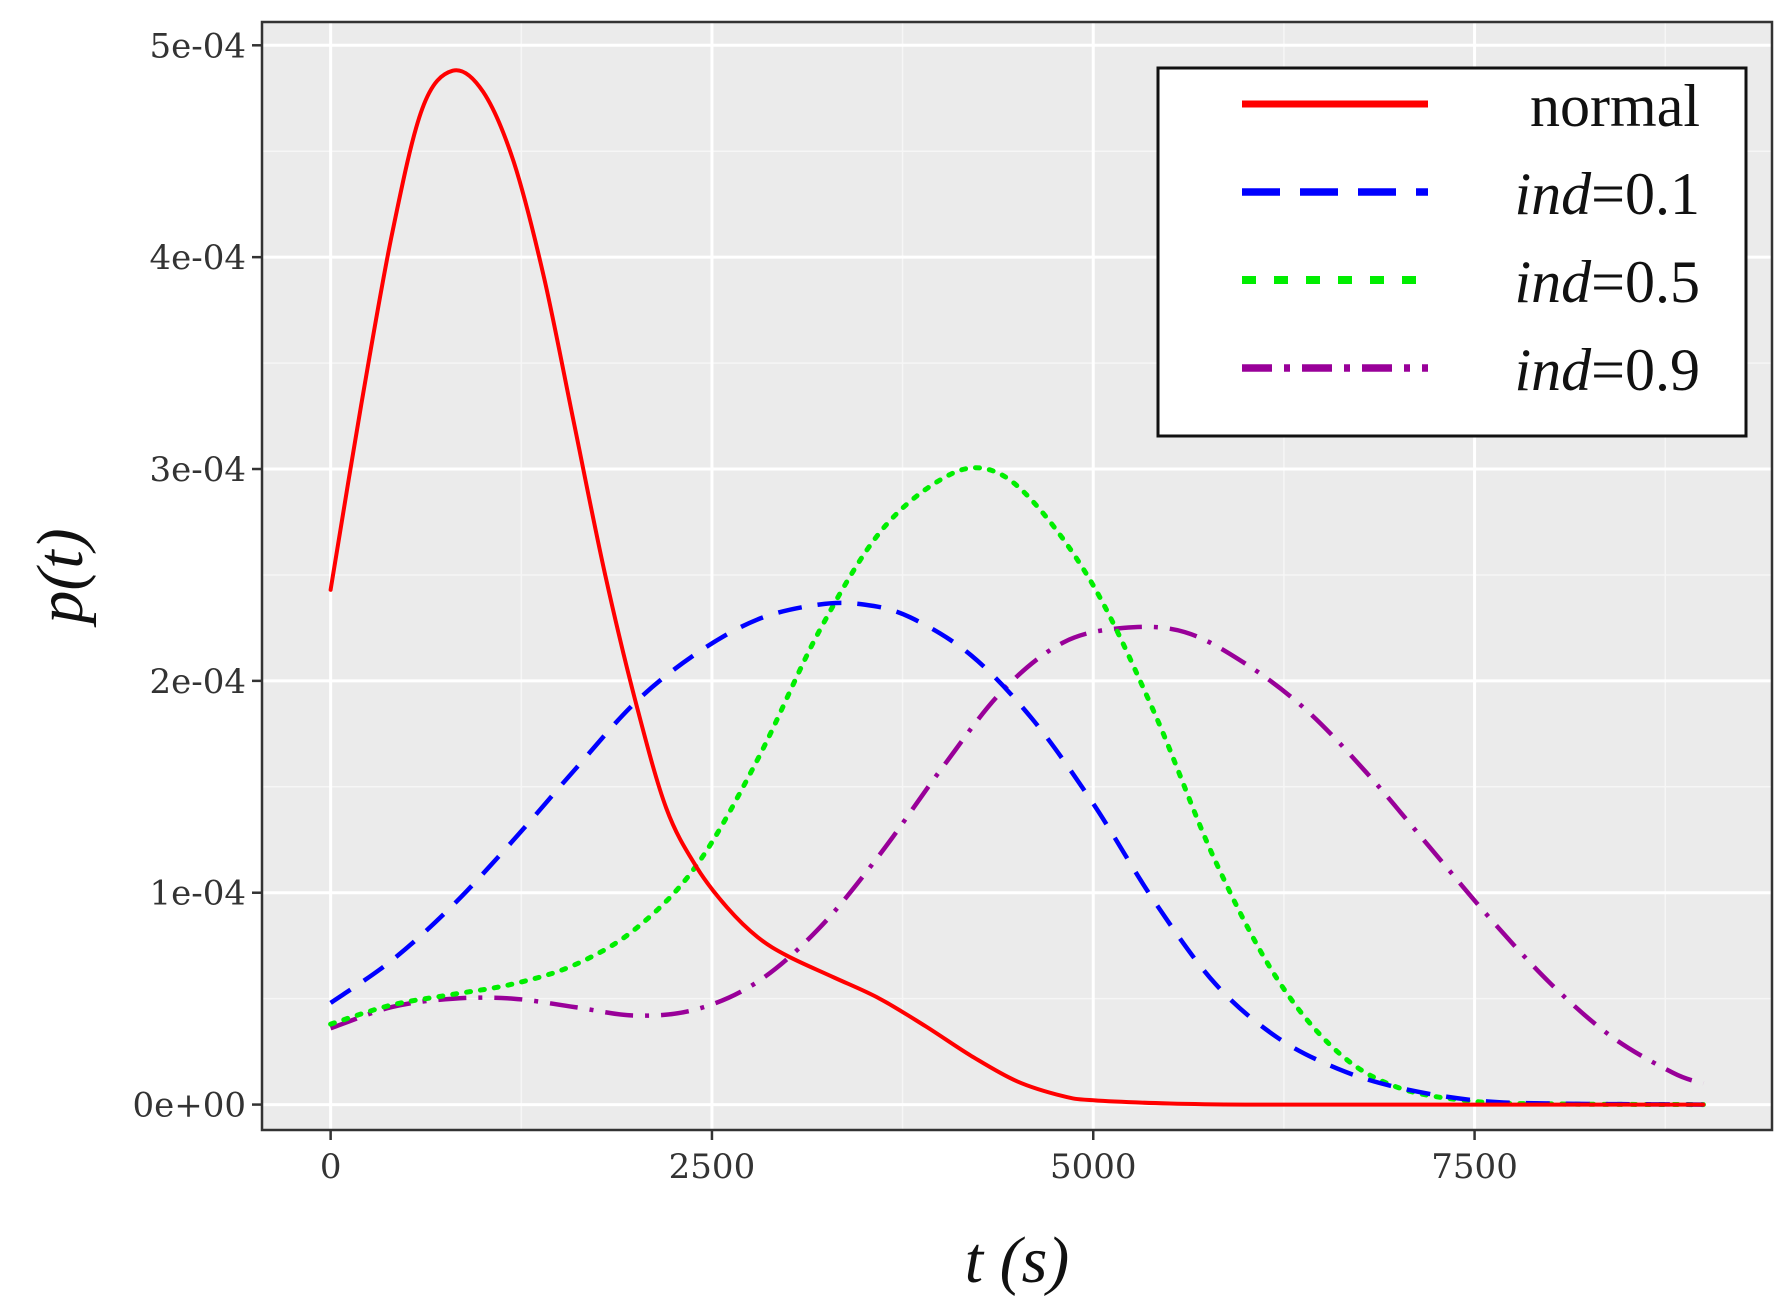 The image size is (1792, 1313). I want to click on legend-label: ind=0.9, so click(1607, 370).